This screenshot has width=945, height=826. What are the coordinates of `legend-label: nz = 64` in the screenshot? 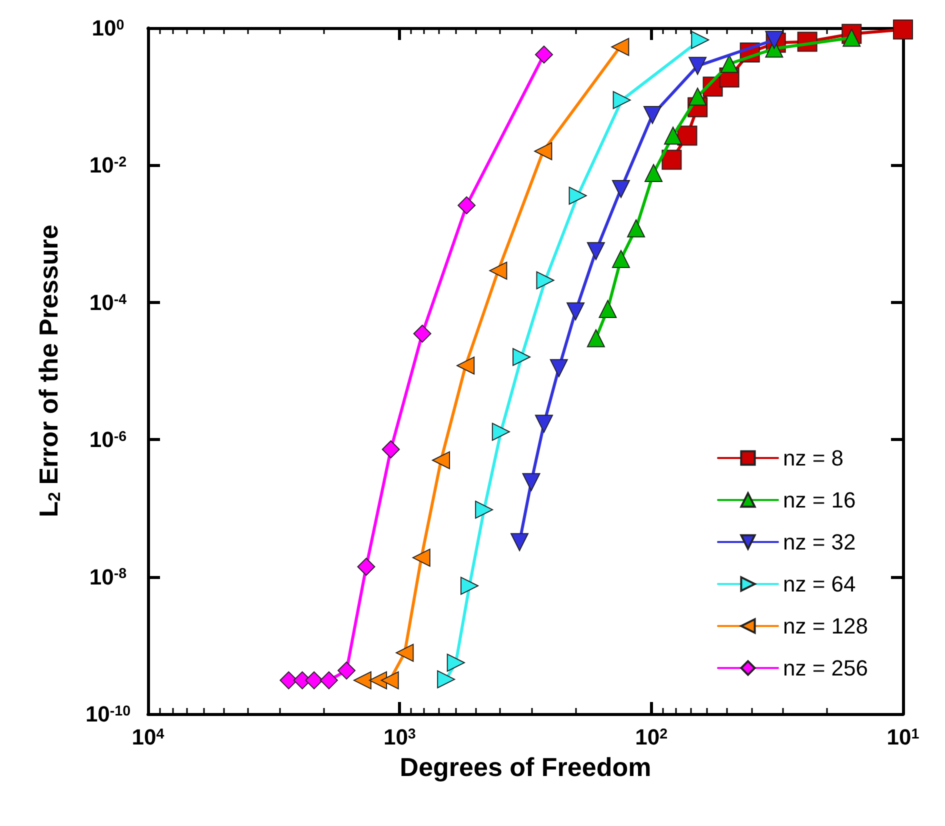 It's located at (819, 584).